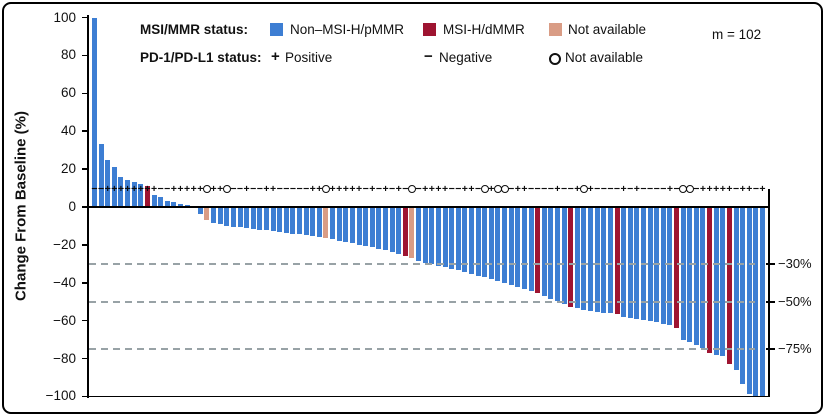 Image resolution: width=825 pixels, height=416 pixels. I want to click on y-tick-label: 0, so click(72, 206).